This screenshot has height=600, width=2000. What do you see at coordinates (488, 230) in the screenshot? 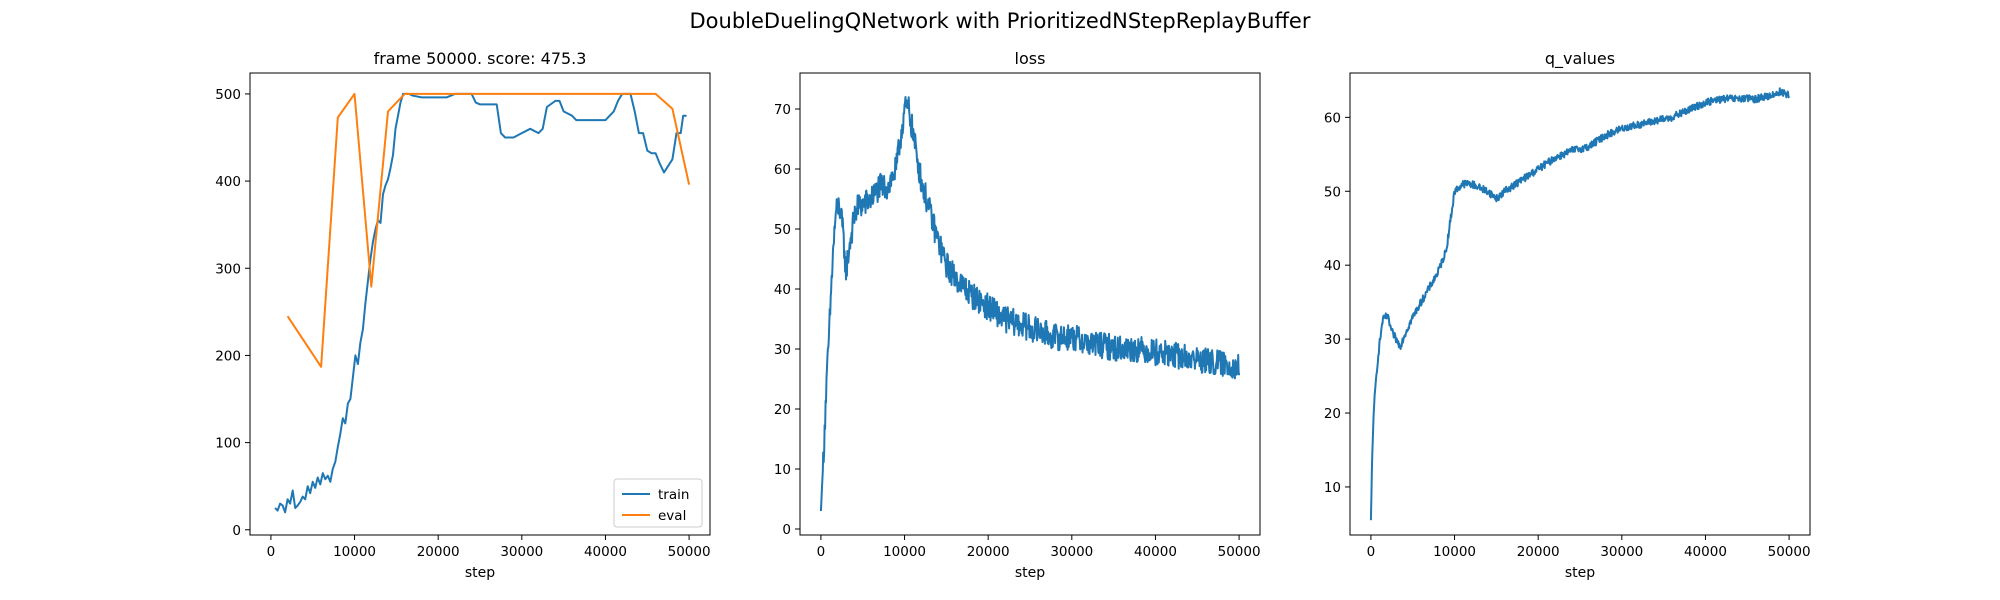
I see `series-line-eval` at bounding box center [488, 230].